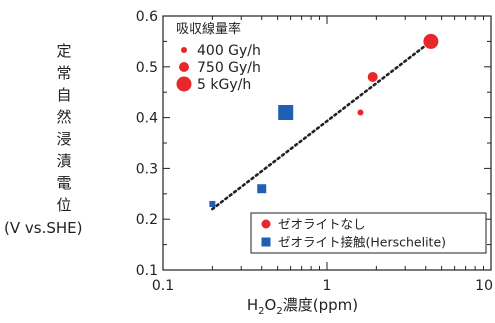  Describe the element at coordinates (147, 68) in the screenshot. I see `y-tick-label: 0.5` at that location.